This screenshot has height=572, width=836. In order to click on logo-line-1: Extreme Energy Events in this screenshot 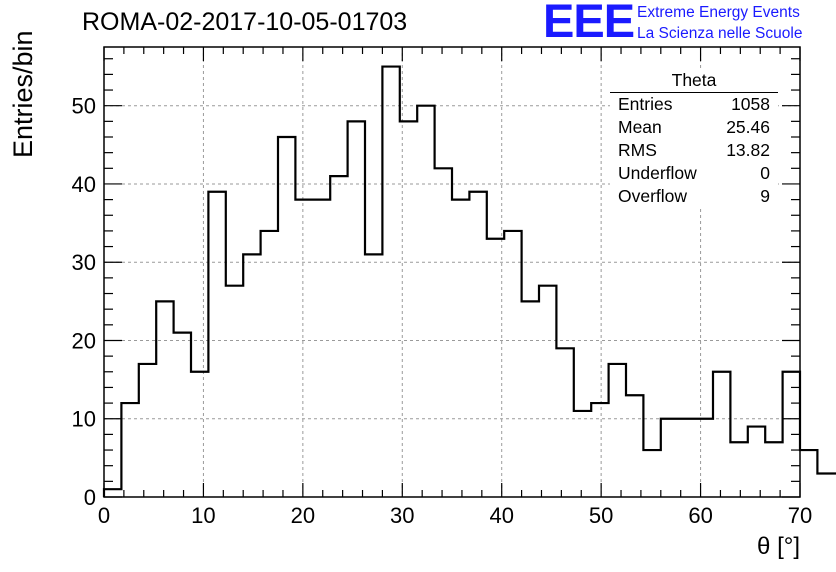, I will do `click(718, 12)`.